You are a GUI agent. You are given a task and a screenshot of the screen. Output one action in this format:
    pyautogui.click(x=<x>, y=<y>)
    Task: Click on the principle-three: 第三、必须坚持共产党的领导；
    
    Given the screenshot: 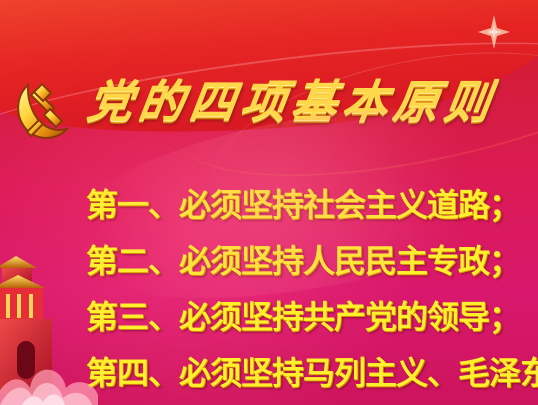 What is the action you would take?
    pyautogui.click(x=308, y=325)
    